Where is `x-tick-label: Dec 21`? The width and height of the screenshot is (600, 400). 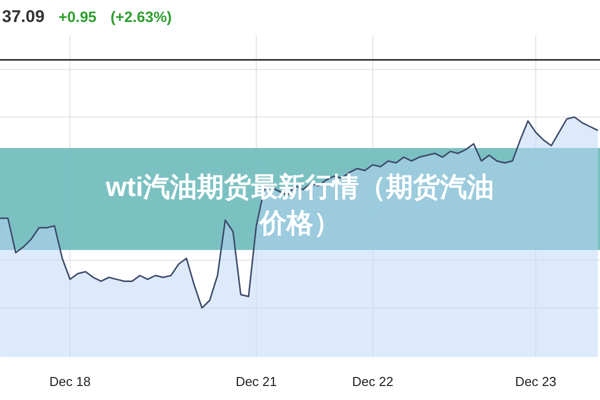
x-tick-label: Dec 21 is located at coordinates (256, 381).